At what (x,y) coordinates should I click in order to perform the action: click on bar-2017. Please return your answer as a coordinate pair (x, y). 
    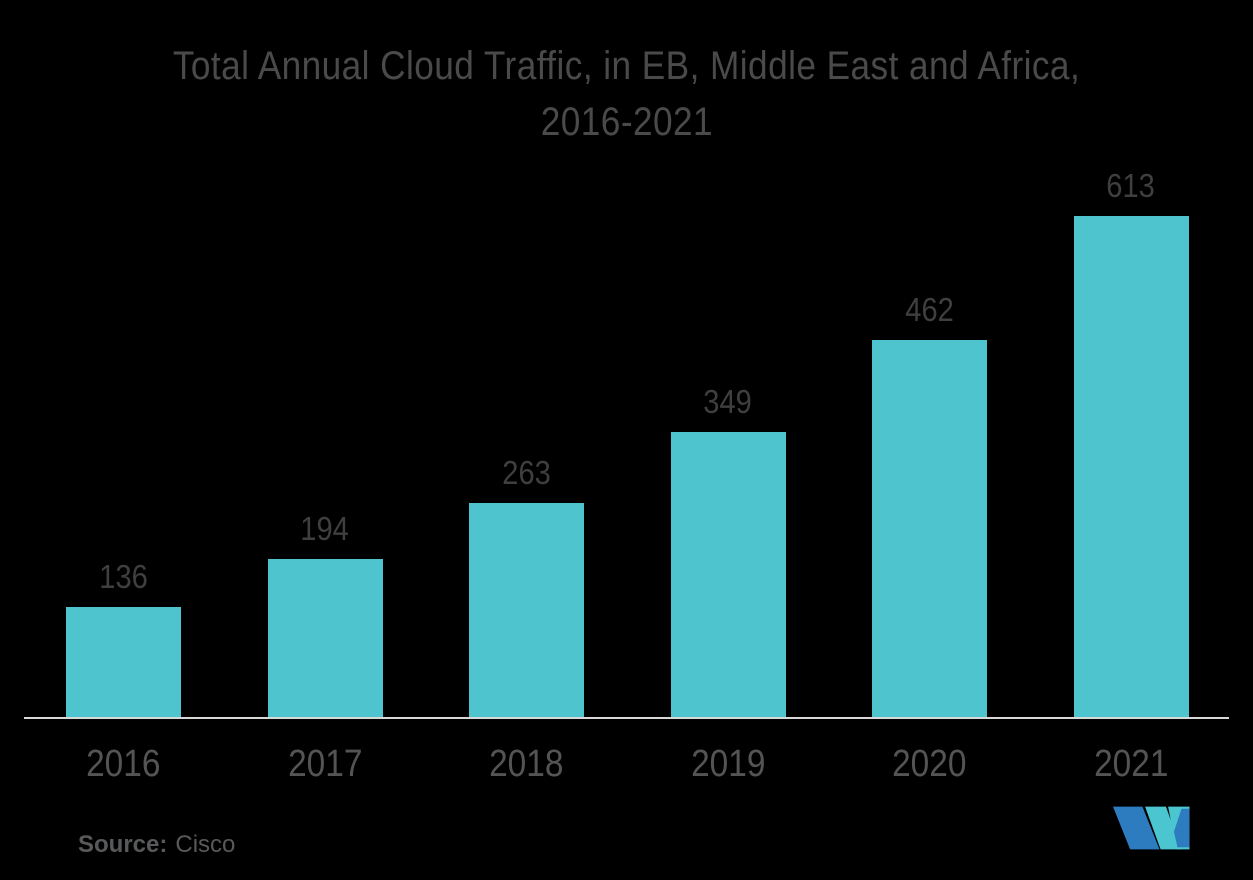
    Looking at the image, I should click on (325, 638).